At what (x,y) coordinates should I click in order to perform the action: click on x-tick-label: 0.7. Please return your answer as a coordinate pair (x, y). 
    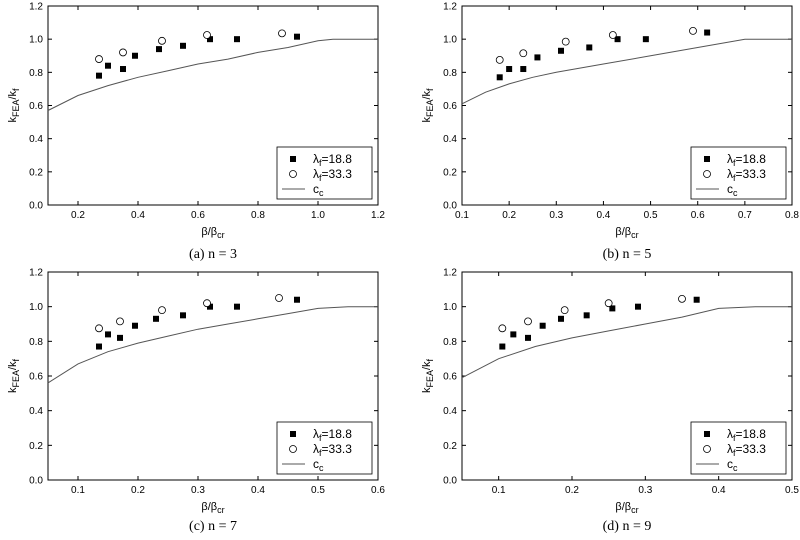
    Looking at the image, I should click on (745, 215).